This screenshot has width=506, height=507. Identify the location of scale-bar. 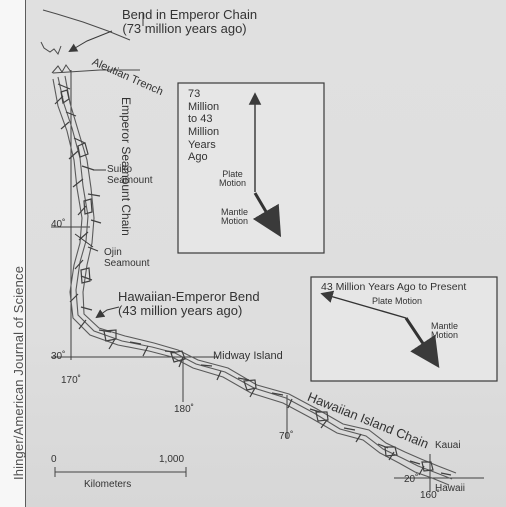
(120, 472).